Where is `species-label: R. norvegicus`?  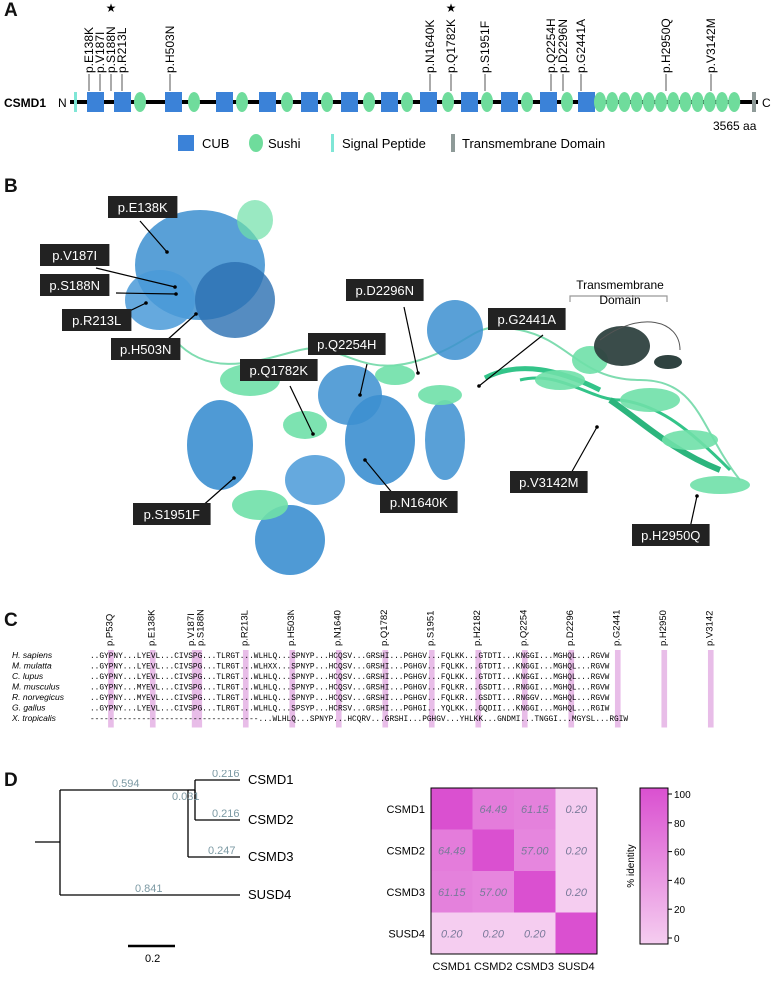 species-label: R. norvegicus is located at coordinates (38, 697).